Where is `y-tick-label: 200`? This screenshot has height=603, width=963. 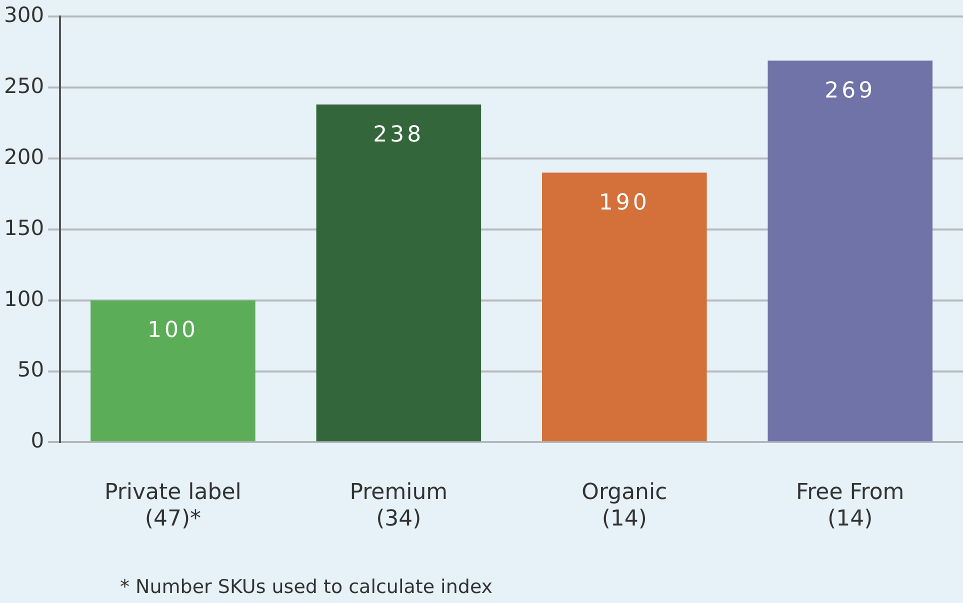
y-tick-label: 200 is located at coordinates (24, 156).